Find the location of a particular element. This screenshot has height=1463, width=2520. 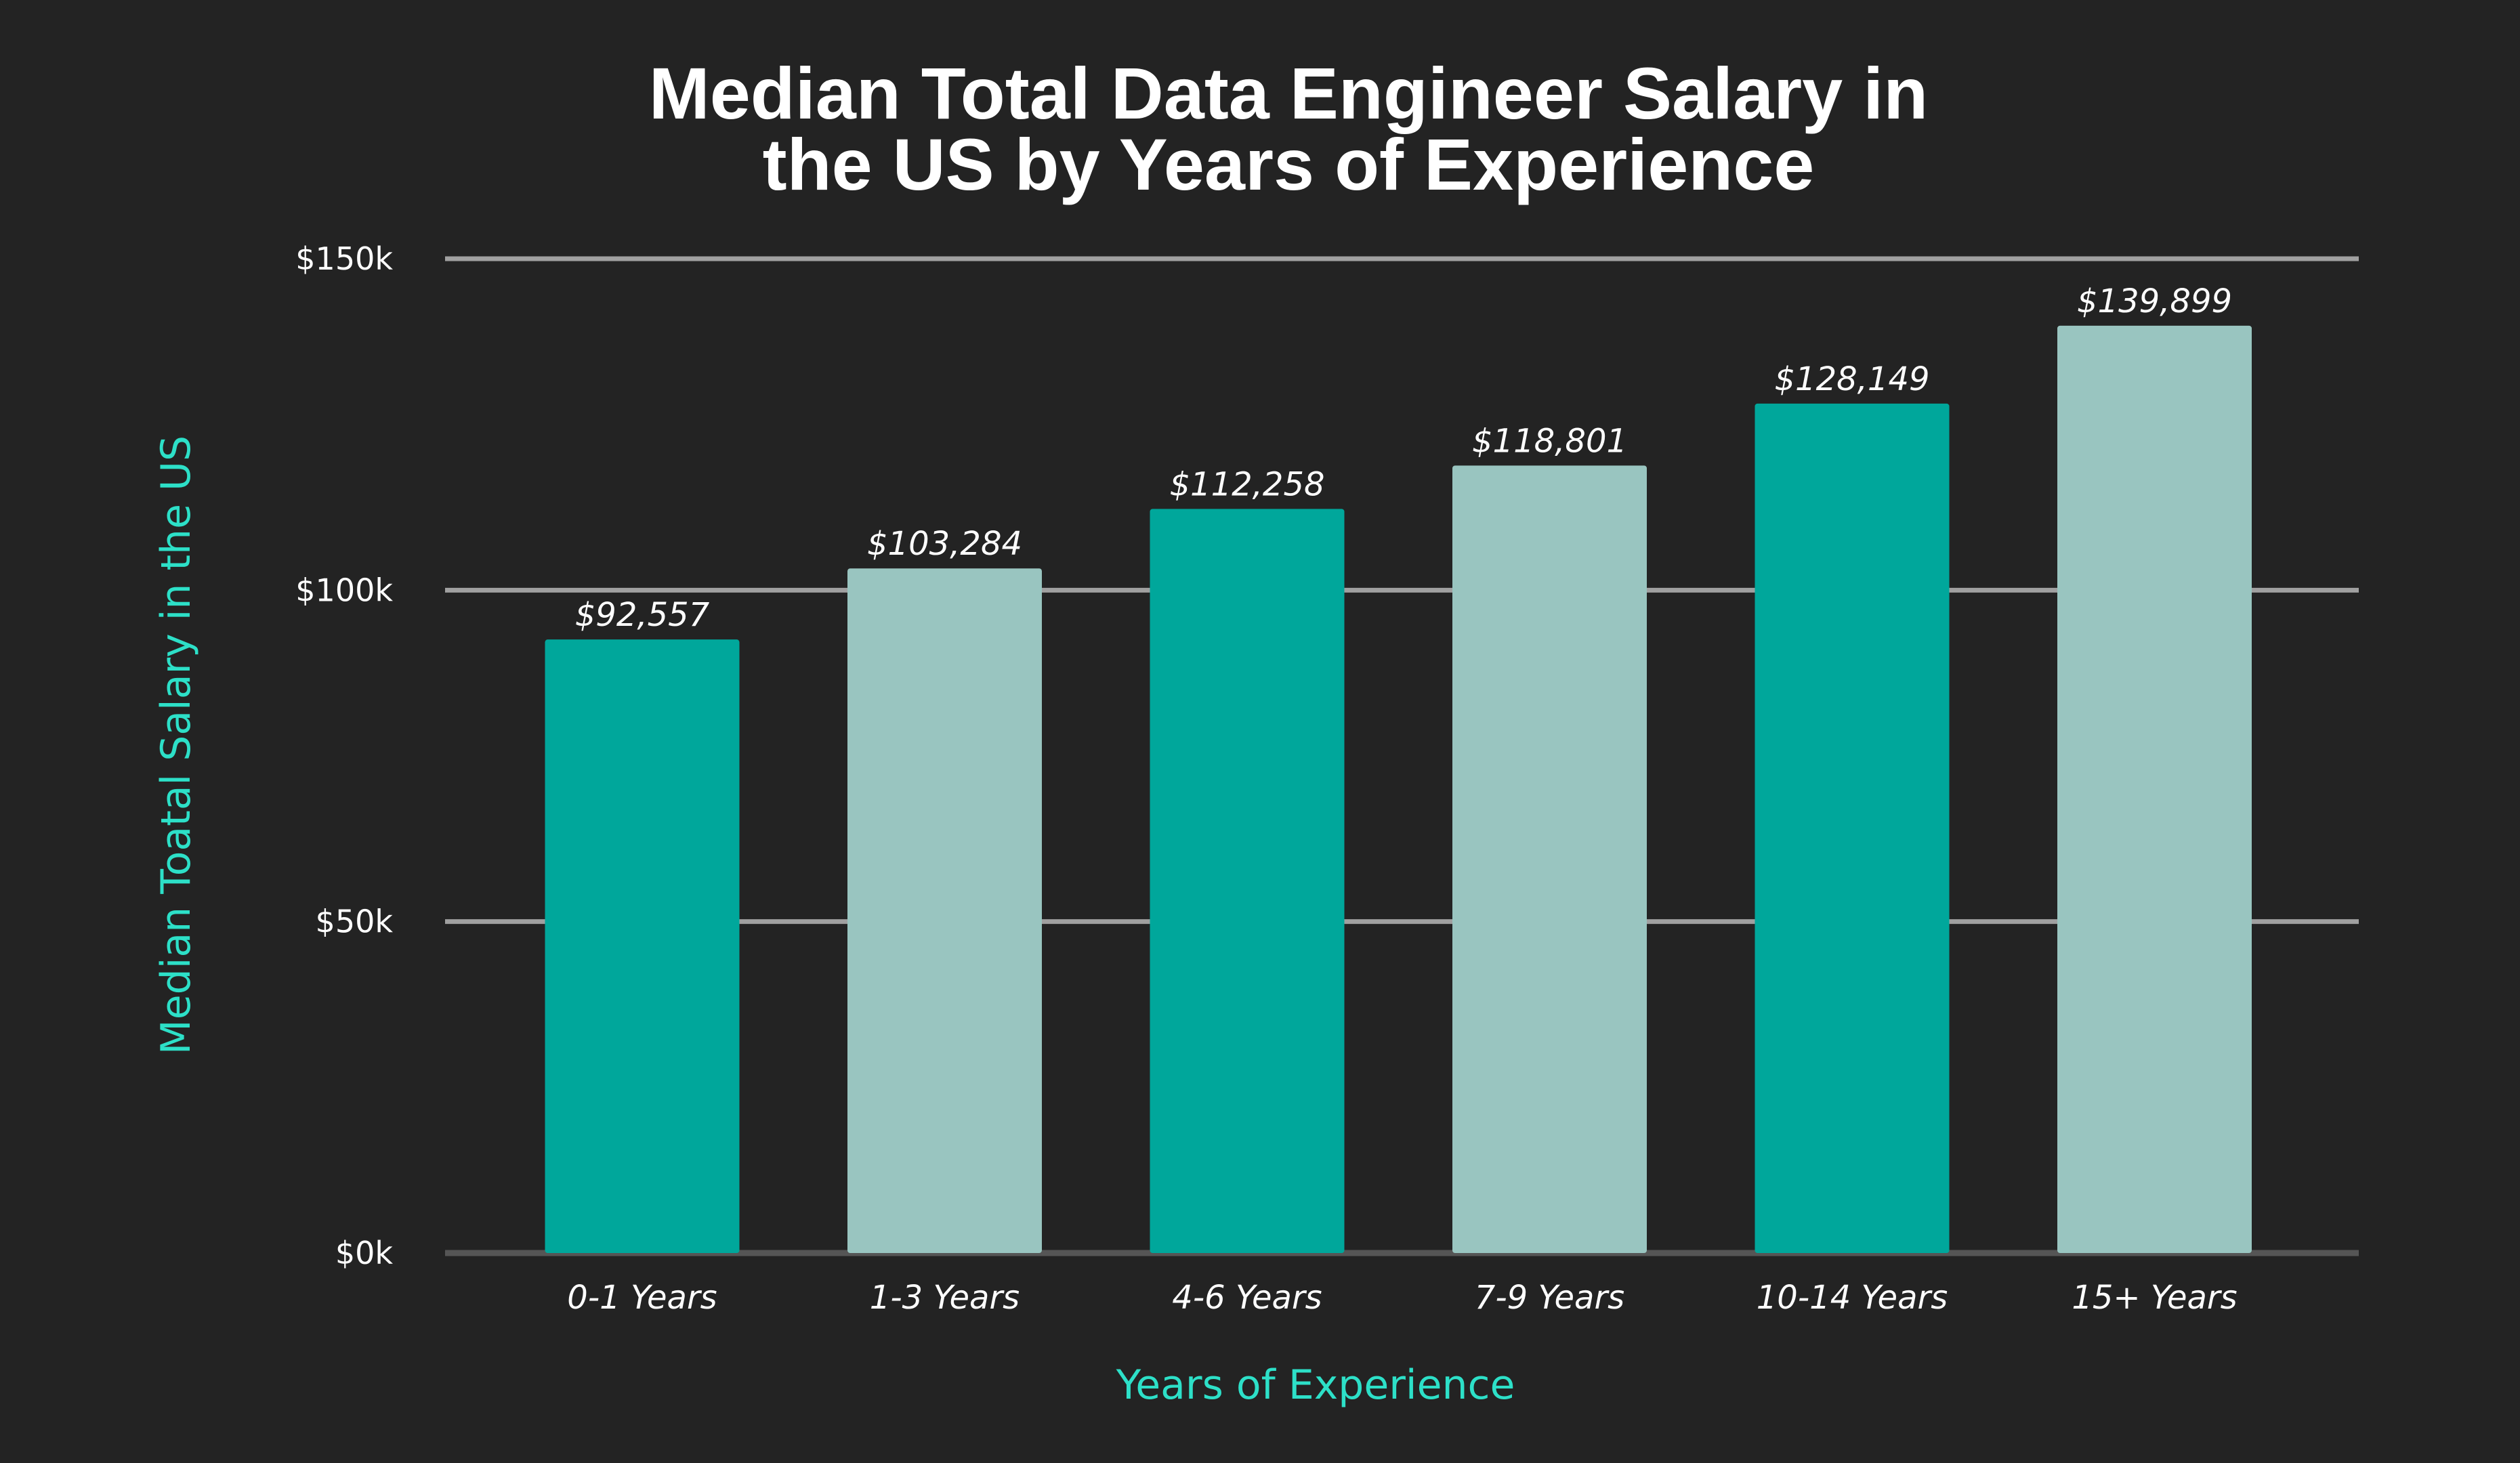

x-tick-label: 1-3 Years is located at coordinates (945, 1298).